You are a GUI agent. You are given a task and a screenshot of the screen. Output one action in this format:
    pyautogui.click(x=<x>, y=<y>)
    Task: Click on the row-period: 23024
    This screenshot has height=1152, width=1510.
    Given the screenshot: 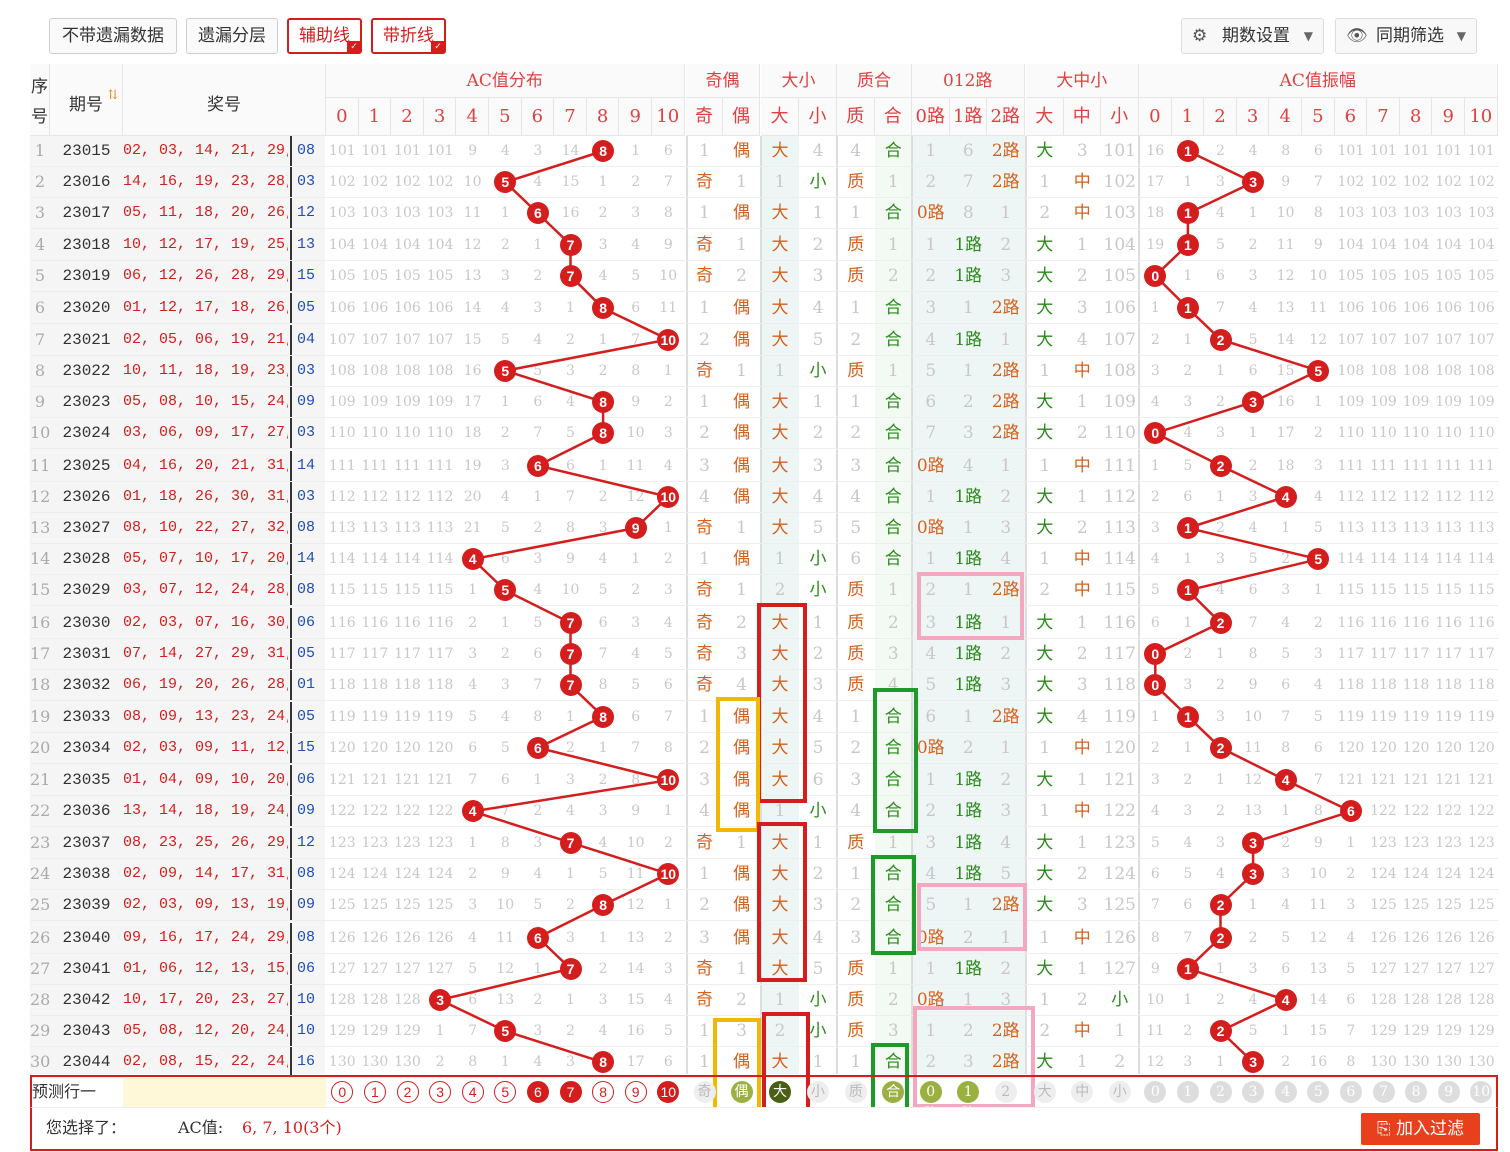 What is the action you would take?
    pyautogui.click(x=86, y=433)
    